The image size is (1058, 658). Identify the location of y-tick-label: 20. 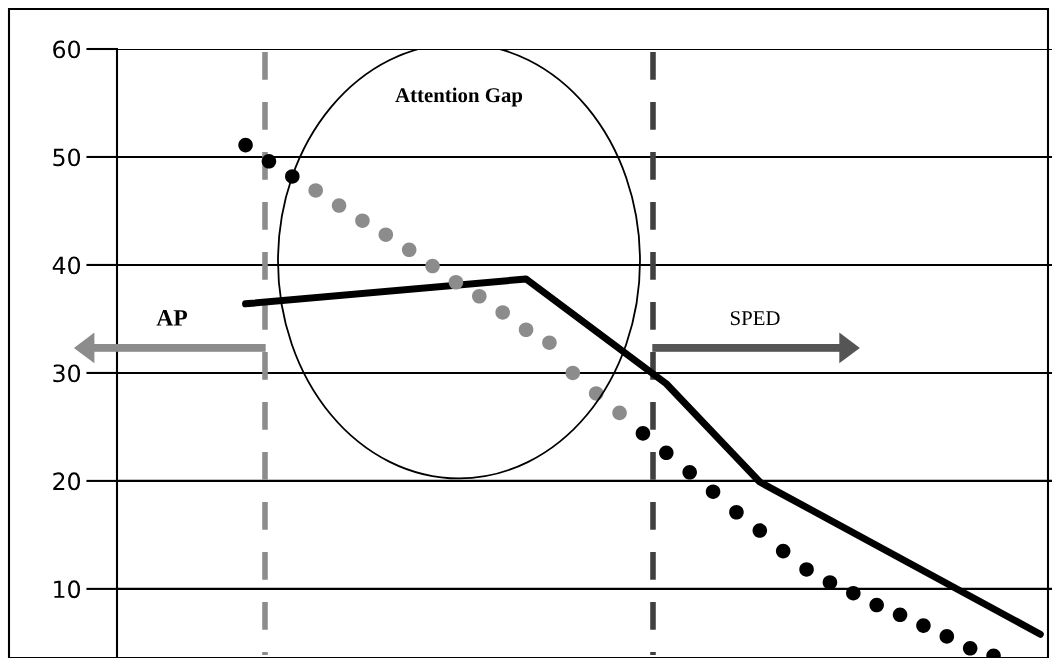
(67, 481).